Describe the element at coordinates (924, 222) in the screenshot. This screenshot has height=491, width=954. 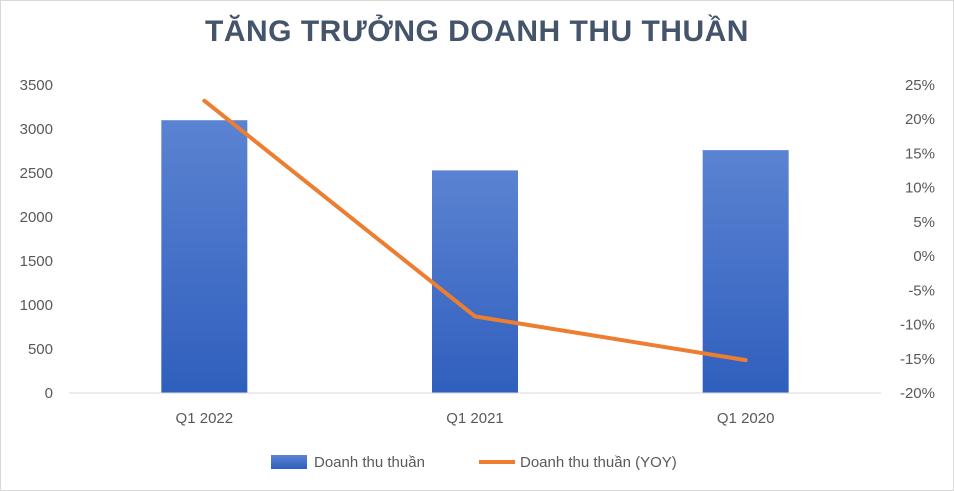
I see `y-right-tick-label: 5%` at that location.